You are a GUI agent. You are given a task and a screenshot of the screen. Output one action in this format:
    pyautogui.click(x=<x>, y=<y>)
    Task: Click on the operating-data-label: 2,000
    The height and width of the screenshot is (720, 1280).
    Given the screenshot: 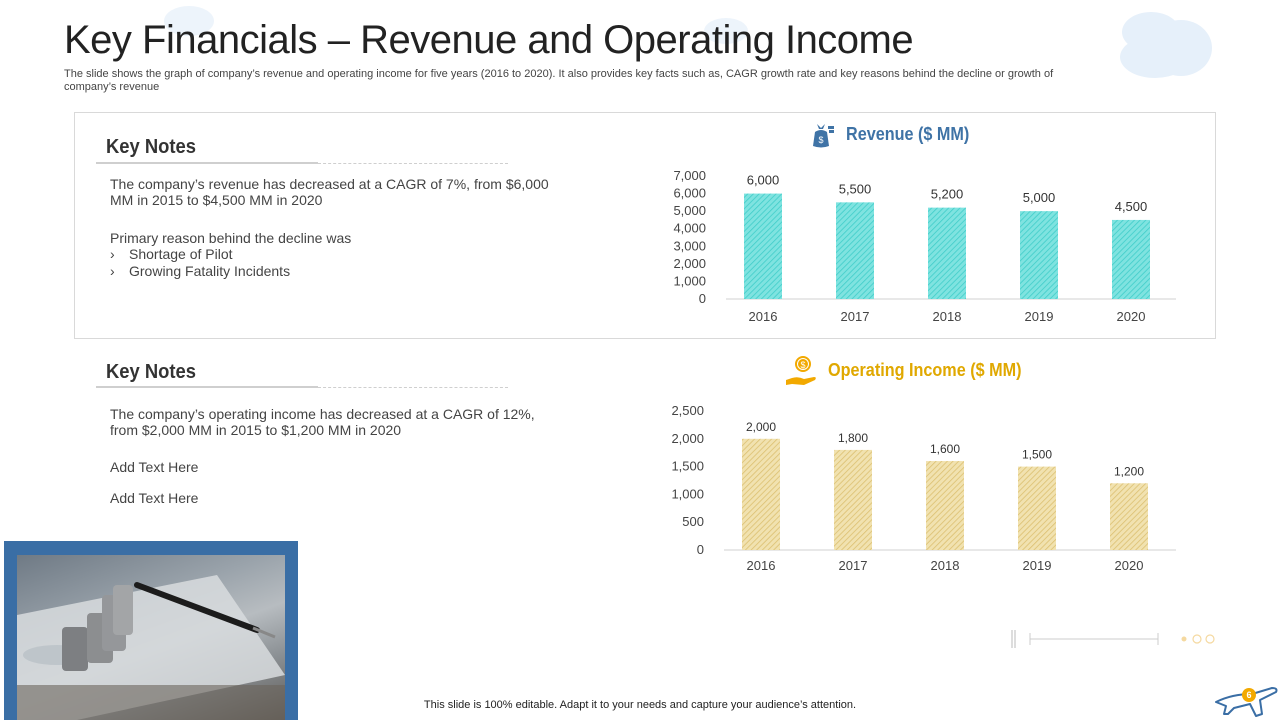 What is the action you would take?
    pyautogui.click(x=761, y=427)
    